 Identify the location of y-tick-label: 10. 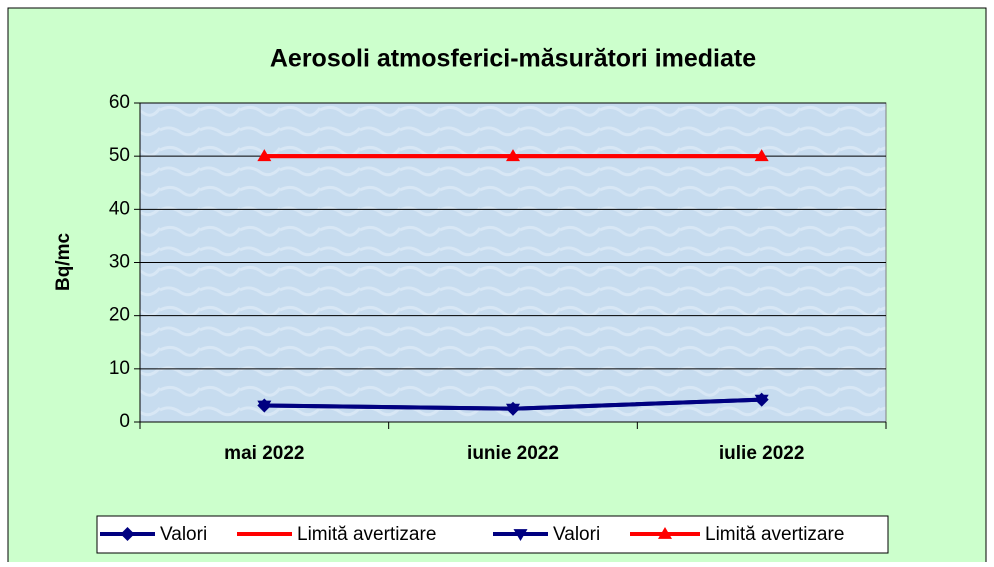
(119, 368).